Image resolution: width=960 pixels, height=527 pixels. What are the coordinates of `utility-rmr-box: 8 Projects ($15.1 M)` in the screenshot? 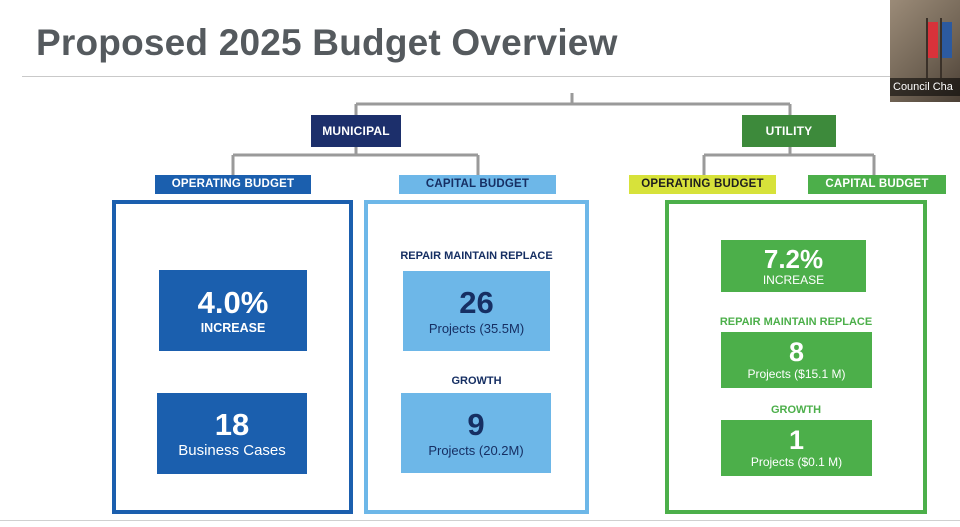 It's located at (796, 360).